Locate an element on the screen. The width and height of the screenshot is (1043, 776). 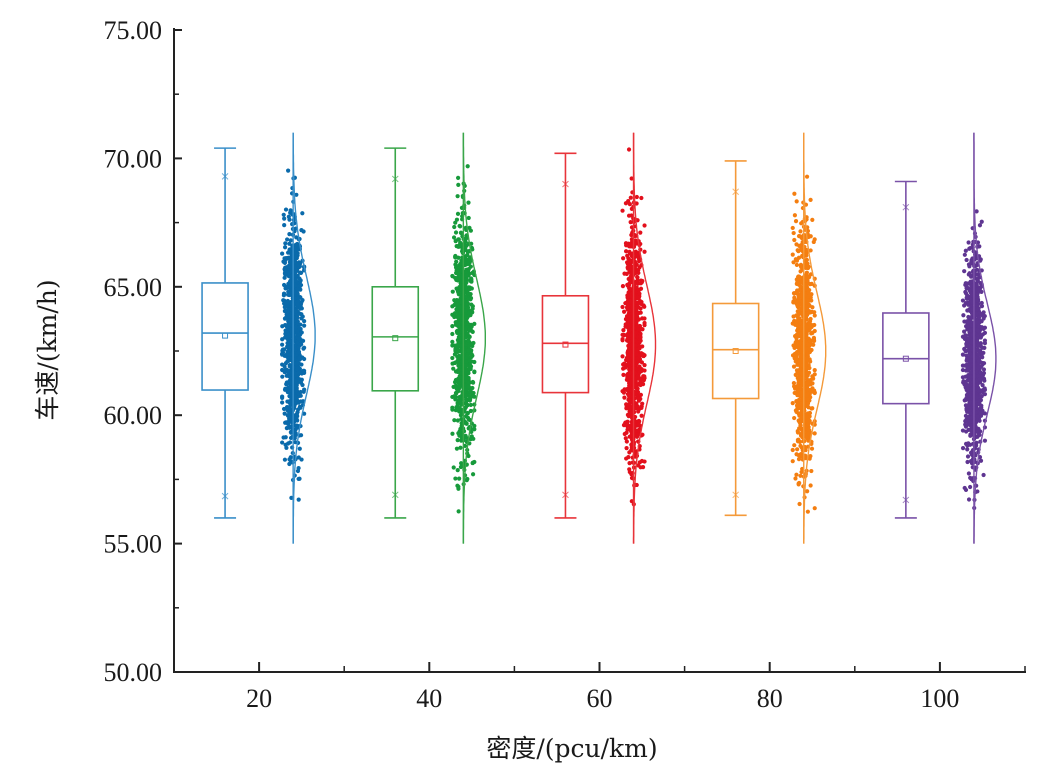
distribution-curve is located at coordinates (304, 338).